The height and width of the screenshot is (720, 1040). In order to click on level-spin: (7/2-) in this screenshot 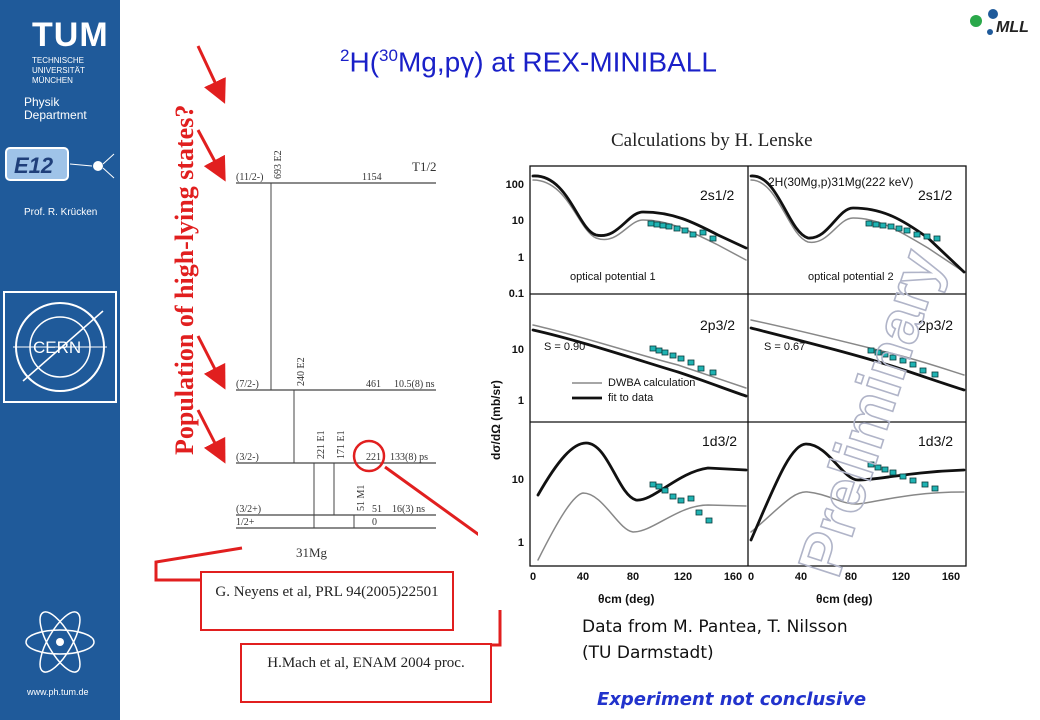, I will do `click(247, 384)`.